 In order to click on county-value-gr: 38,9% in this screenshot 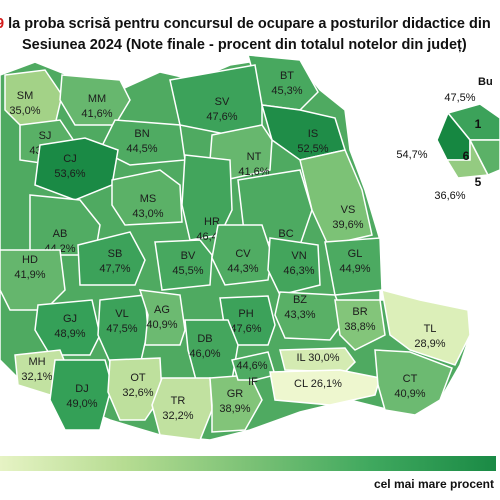, I will do `click(234, 409)`.